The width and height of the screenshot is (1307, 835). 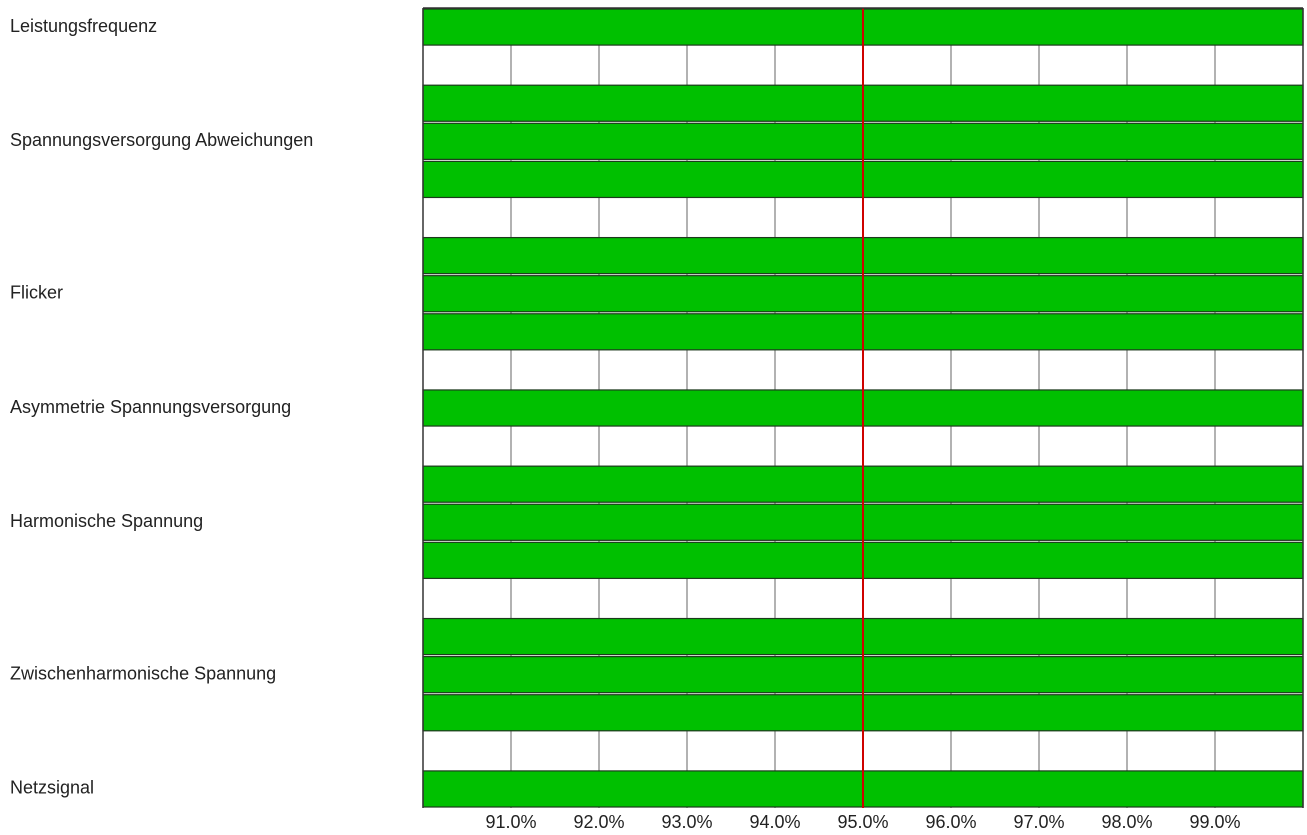 What do you see at coordinates (1126, 822) in the screenshot?
I see `x-tick-label: 98.0%` at bounding box center [1126, 822].